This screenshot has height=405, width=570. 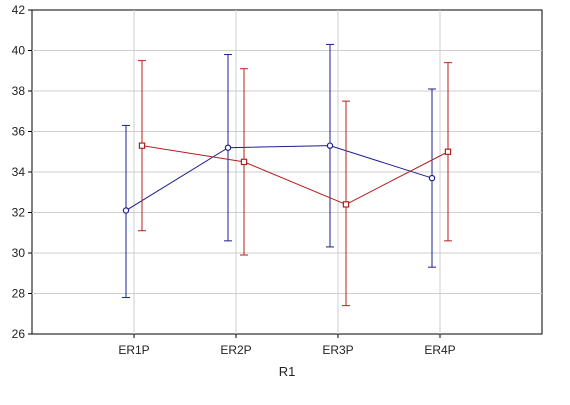 I want to click on x-axis: ER1P ER2P ER3P ER4P, so click(x=287, y=345).